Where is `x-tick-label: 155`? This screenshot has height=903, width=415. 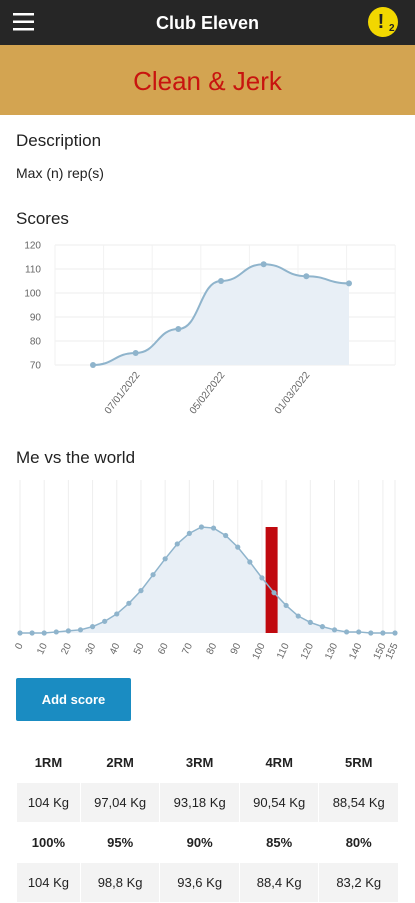
x-tick-label: 155 is located at coordinates (392, 651).